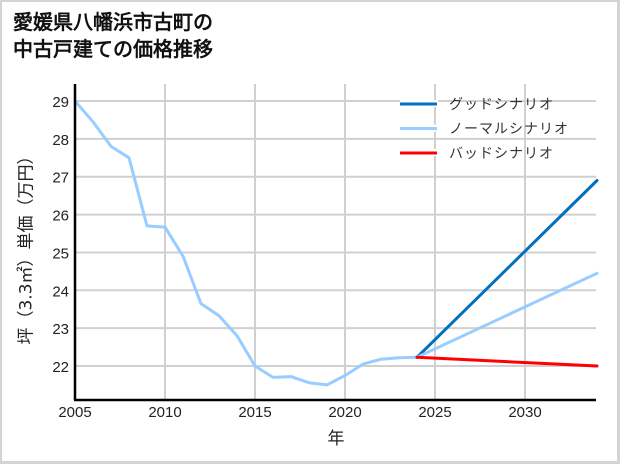  Describe the element at coordinates (113, 49) in the screenshot. I see `chart-title-line-2: 中古戸建ての価格推移` at that location.